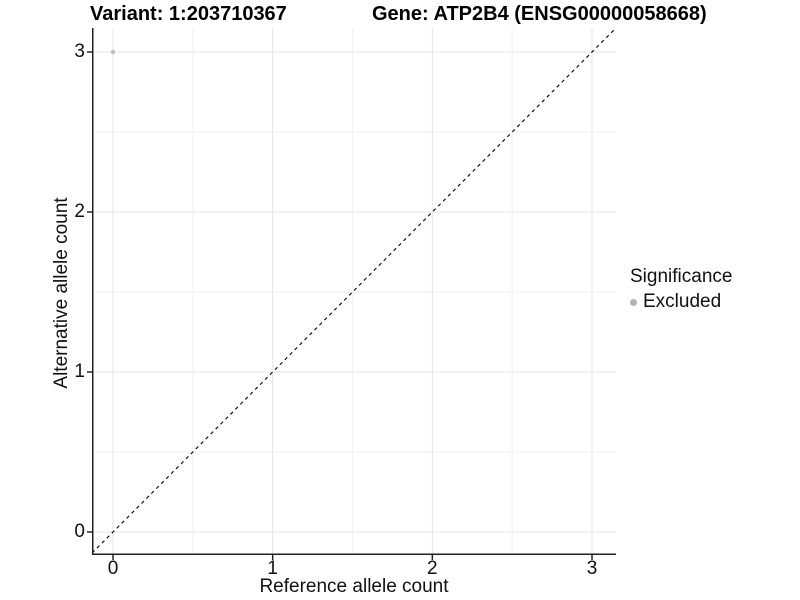  Describe the element at coordinates (61, 293) in the screenshot. I see `y-axis-title: Alternative allele count` at that location.